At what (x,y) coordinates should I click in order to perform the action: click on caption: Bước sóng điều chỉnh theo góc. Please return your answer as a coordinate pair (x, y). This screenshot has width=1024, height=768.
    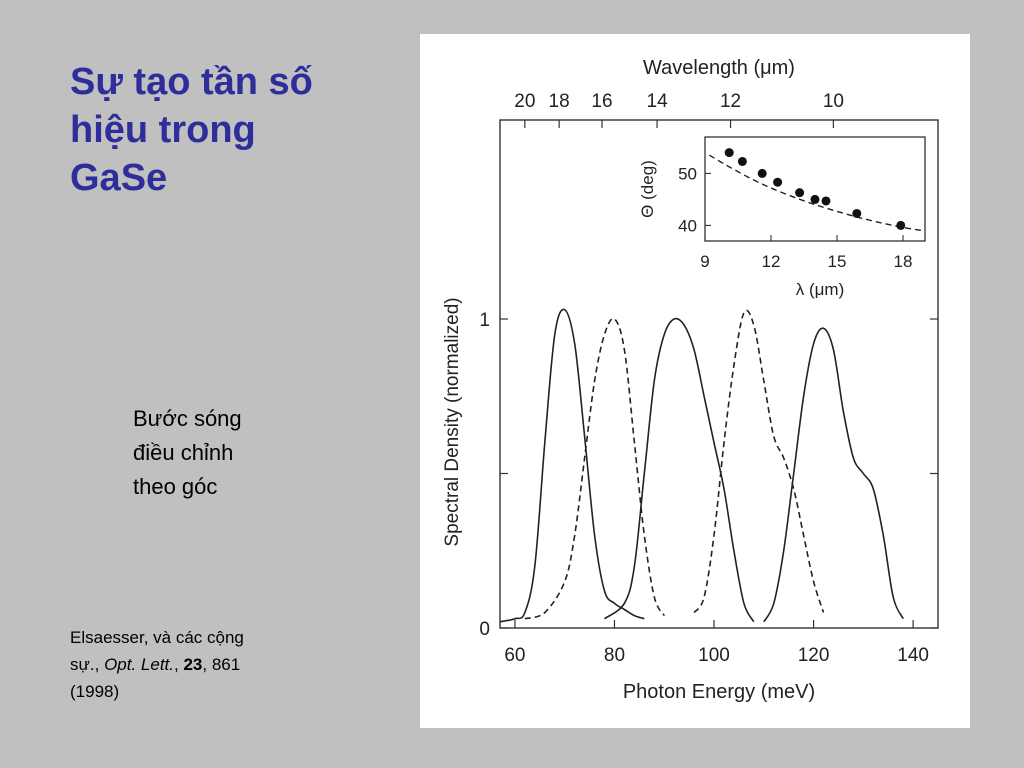
    Looking at the image, I should click on (223, 453).